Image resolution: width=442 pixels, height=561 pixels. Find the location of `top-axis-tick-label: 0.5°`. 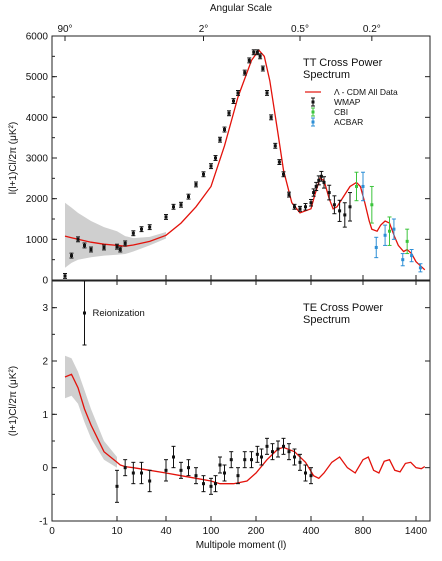

top-axis-tick-label: 0.5° is located at coordinates (300, 29).